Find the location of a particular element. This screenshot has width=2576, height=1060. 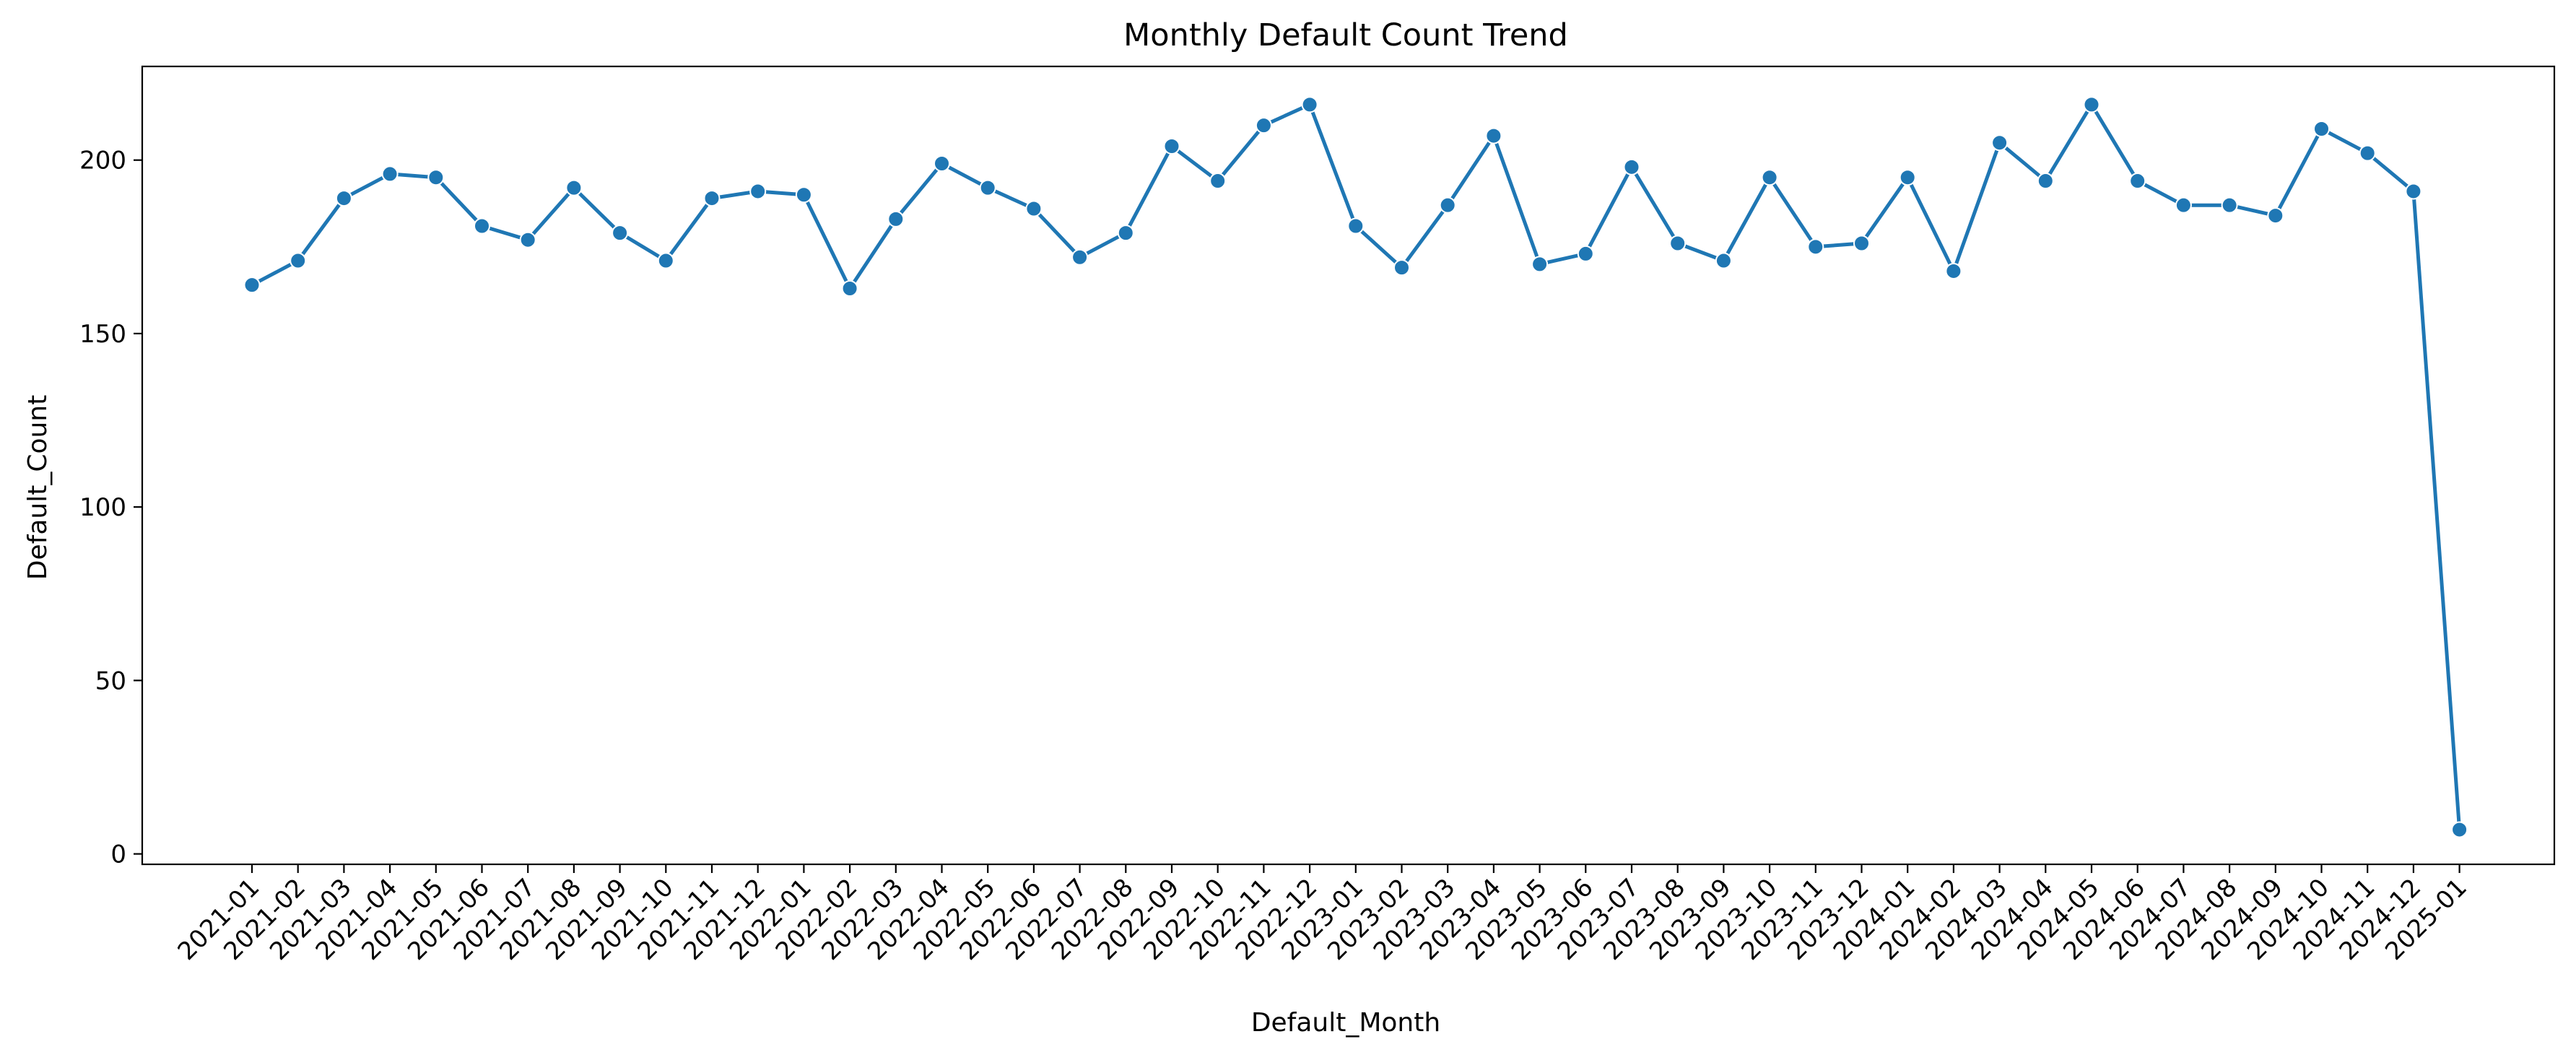

y-tick-label: 0 is located at coordinates (118, 854).